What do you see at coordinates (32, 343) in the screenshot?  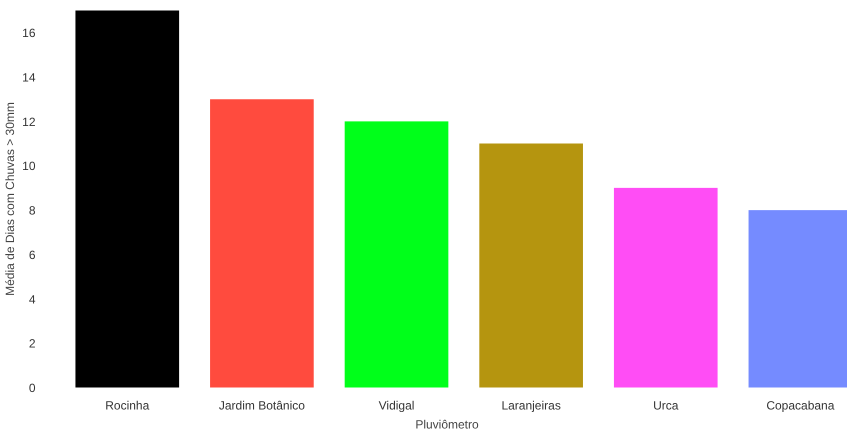 I see `y-tick-label: 2` at bounding box center [32, 343].